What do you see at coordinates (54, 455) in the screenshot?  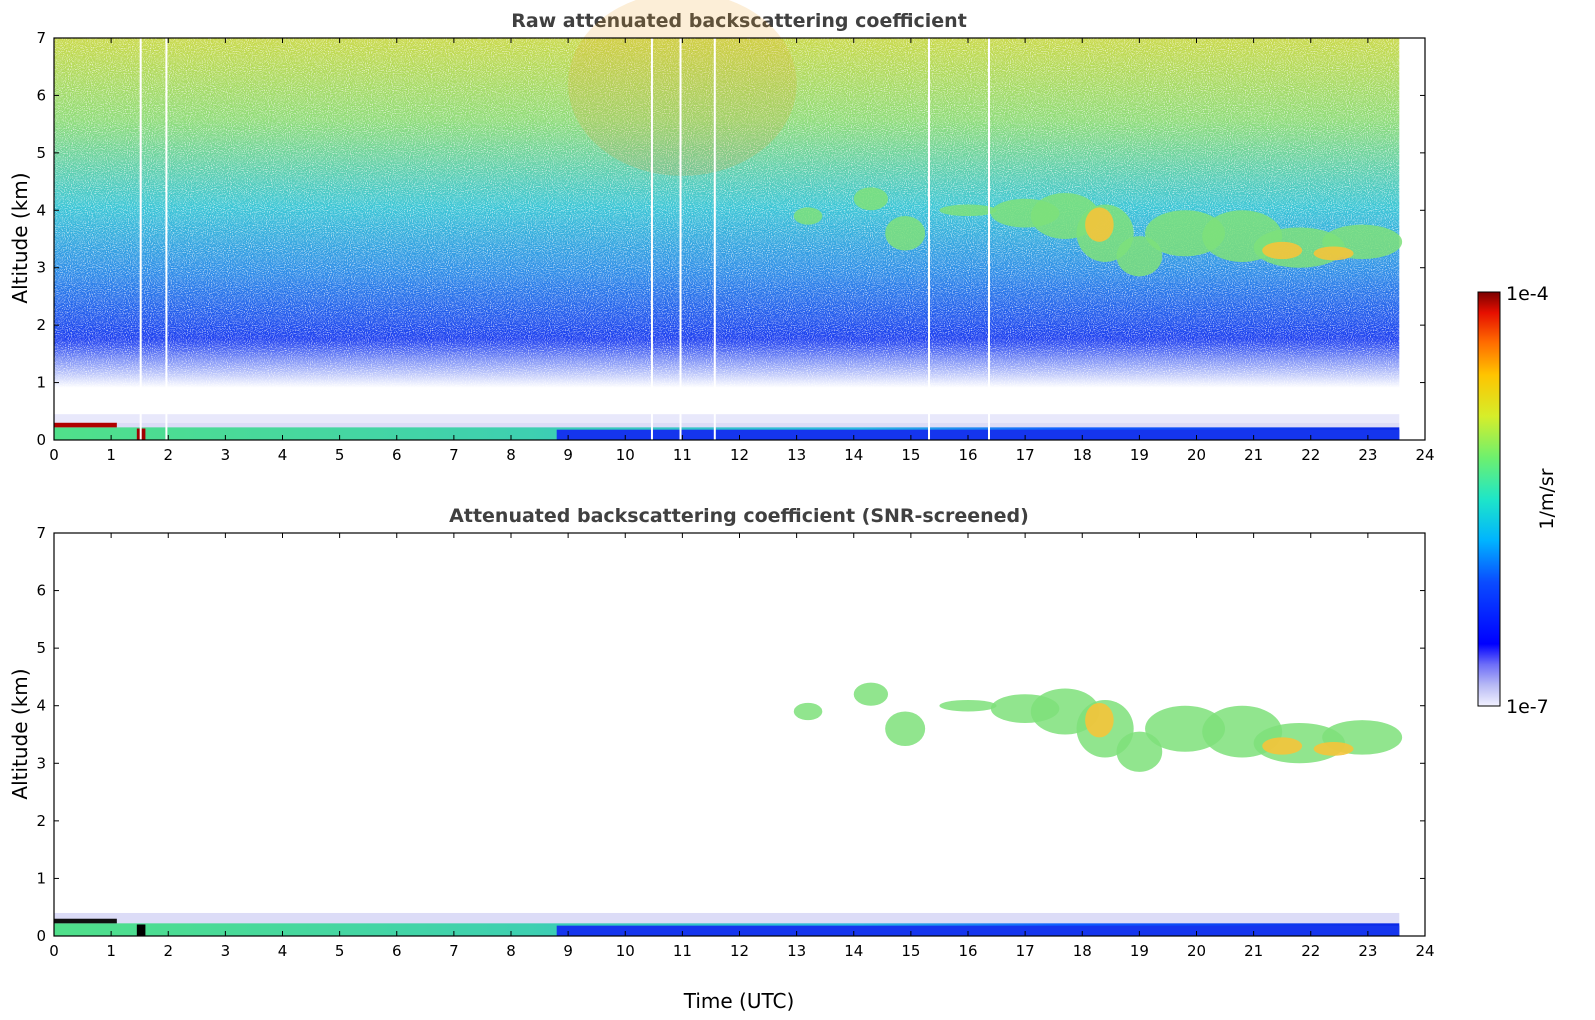 I see `x-tick-label: 0` at bounding box center [54, 455].